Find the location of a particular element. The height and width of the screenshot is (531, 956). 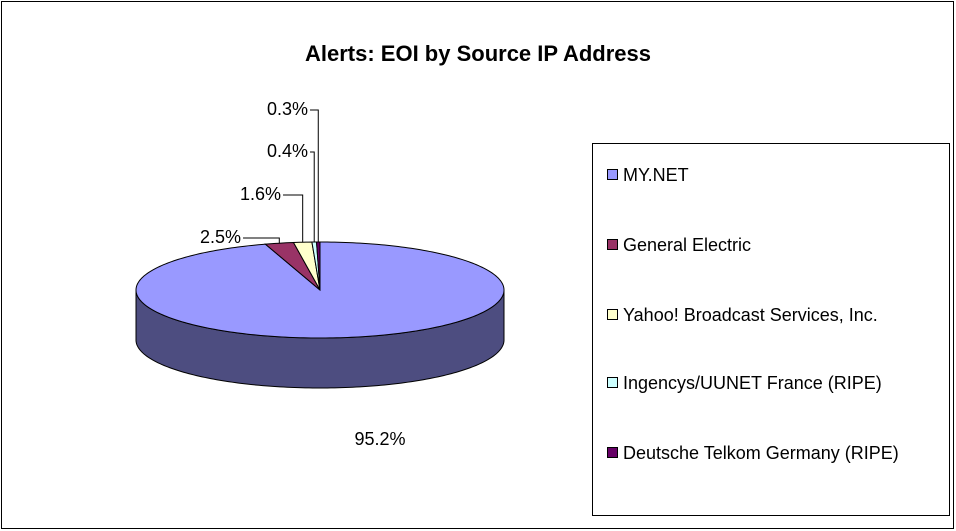

legend-entry: Yahoo! Broadcast Services, Inc. is located at coordinates (781, 315).